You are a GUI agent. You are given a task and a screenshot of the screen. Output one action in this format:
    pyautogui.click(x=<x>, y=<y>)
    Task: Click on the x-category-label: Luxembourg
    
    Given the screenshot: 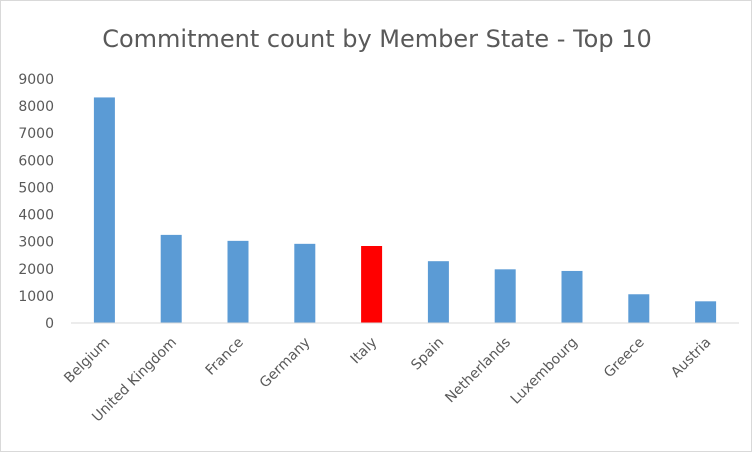 What is the action you would take?
    pyautogui.click(x=544, y=371)
    